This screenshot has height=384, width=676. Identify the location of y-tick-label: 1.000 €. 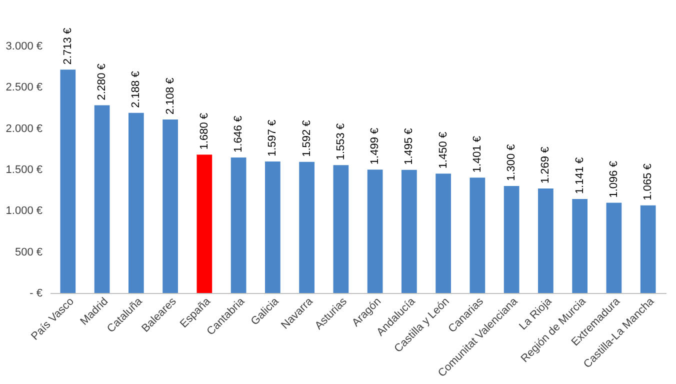
(24, 211).